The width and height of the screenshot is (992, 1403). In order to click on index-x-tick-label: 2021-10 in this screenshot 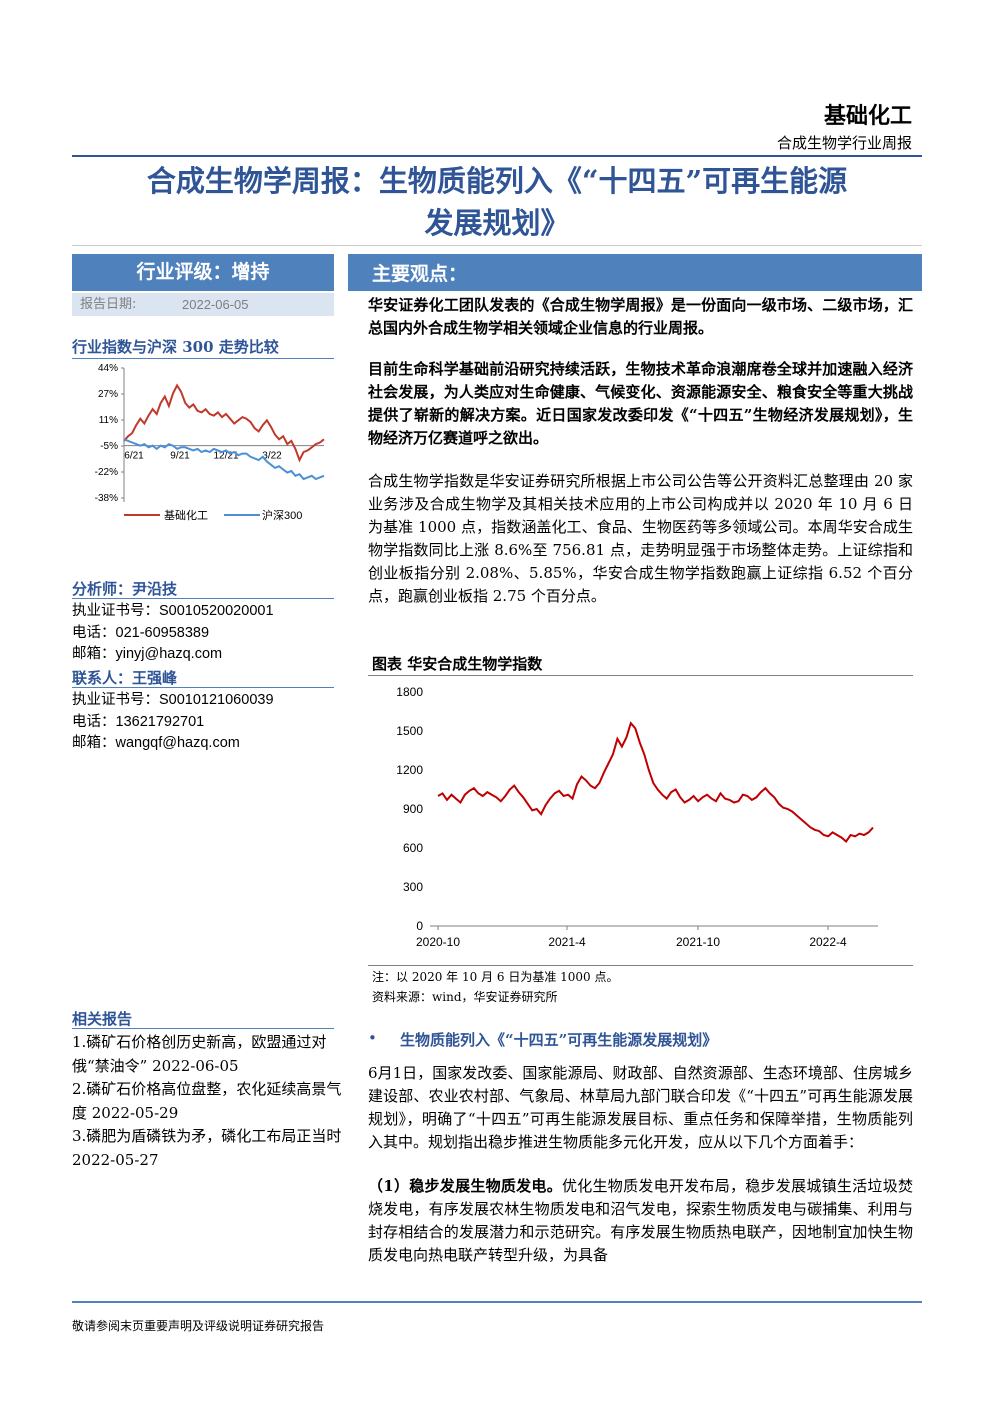, I will do `click(698, 942)`.